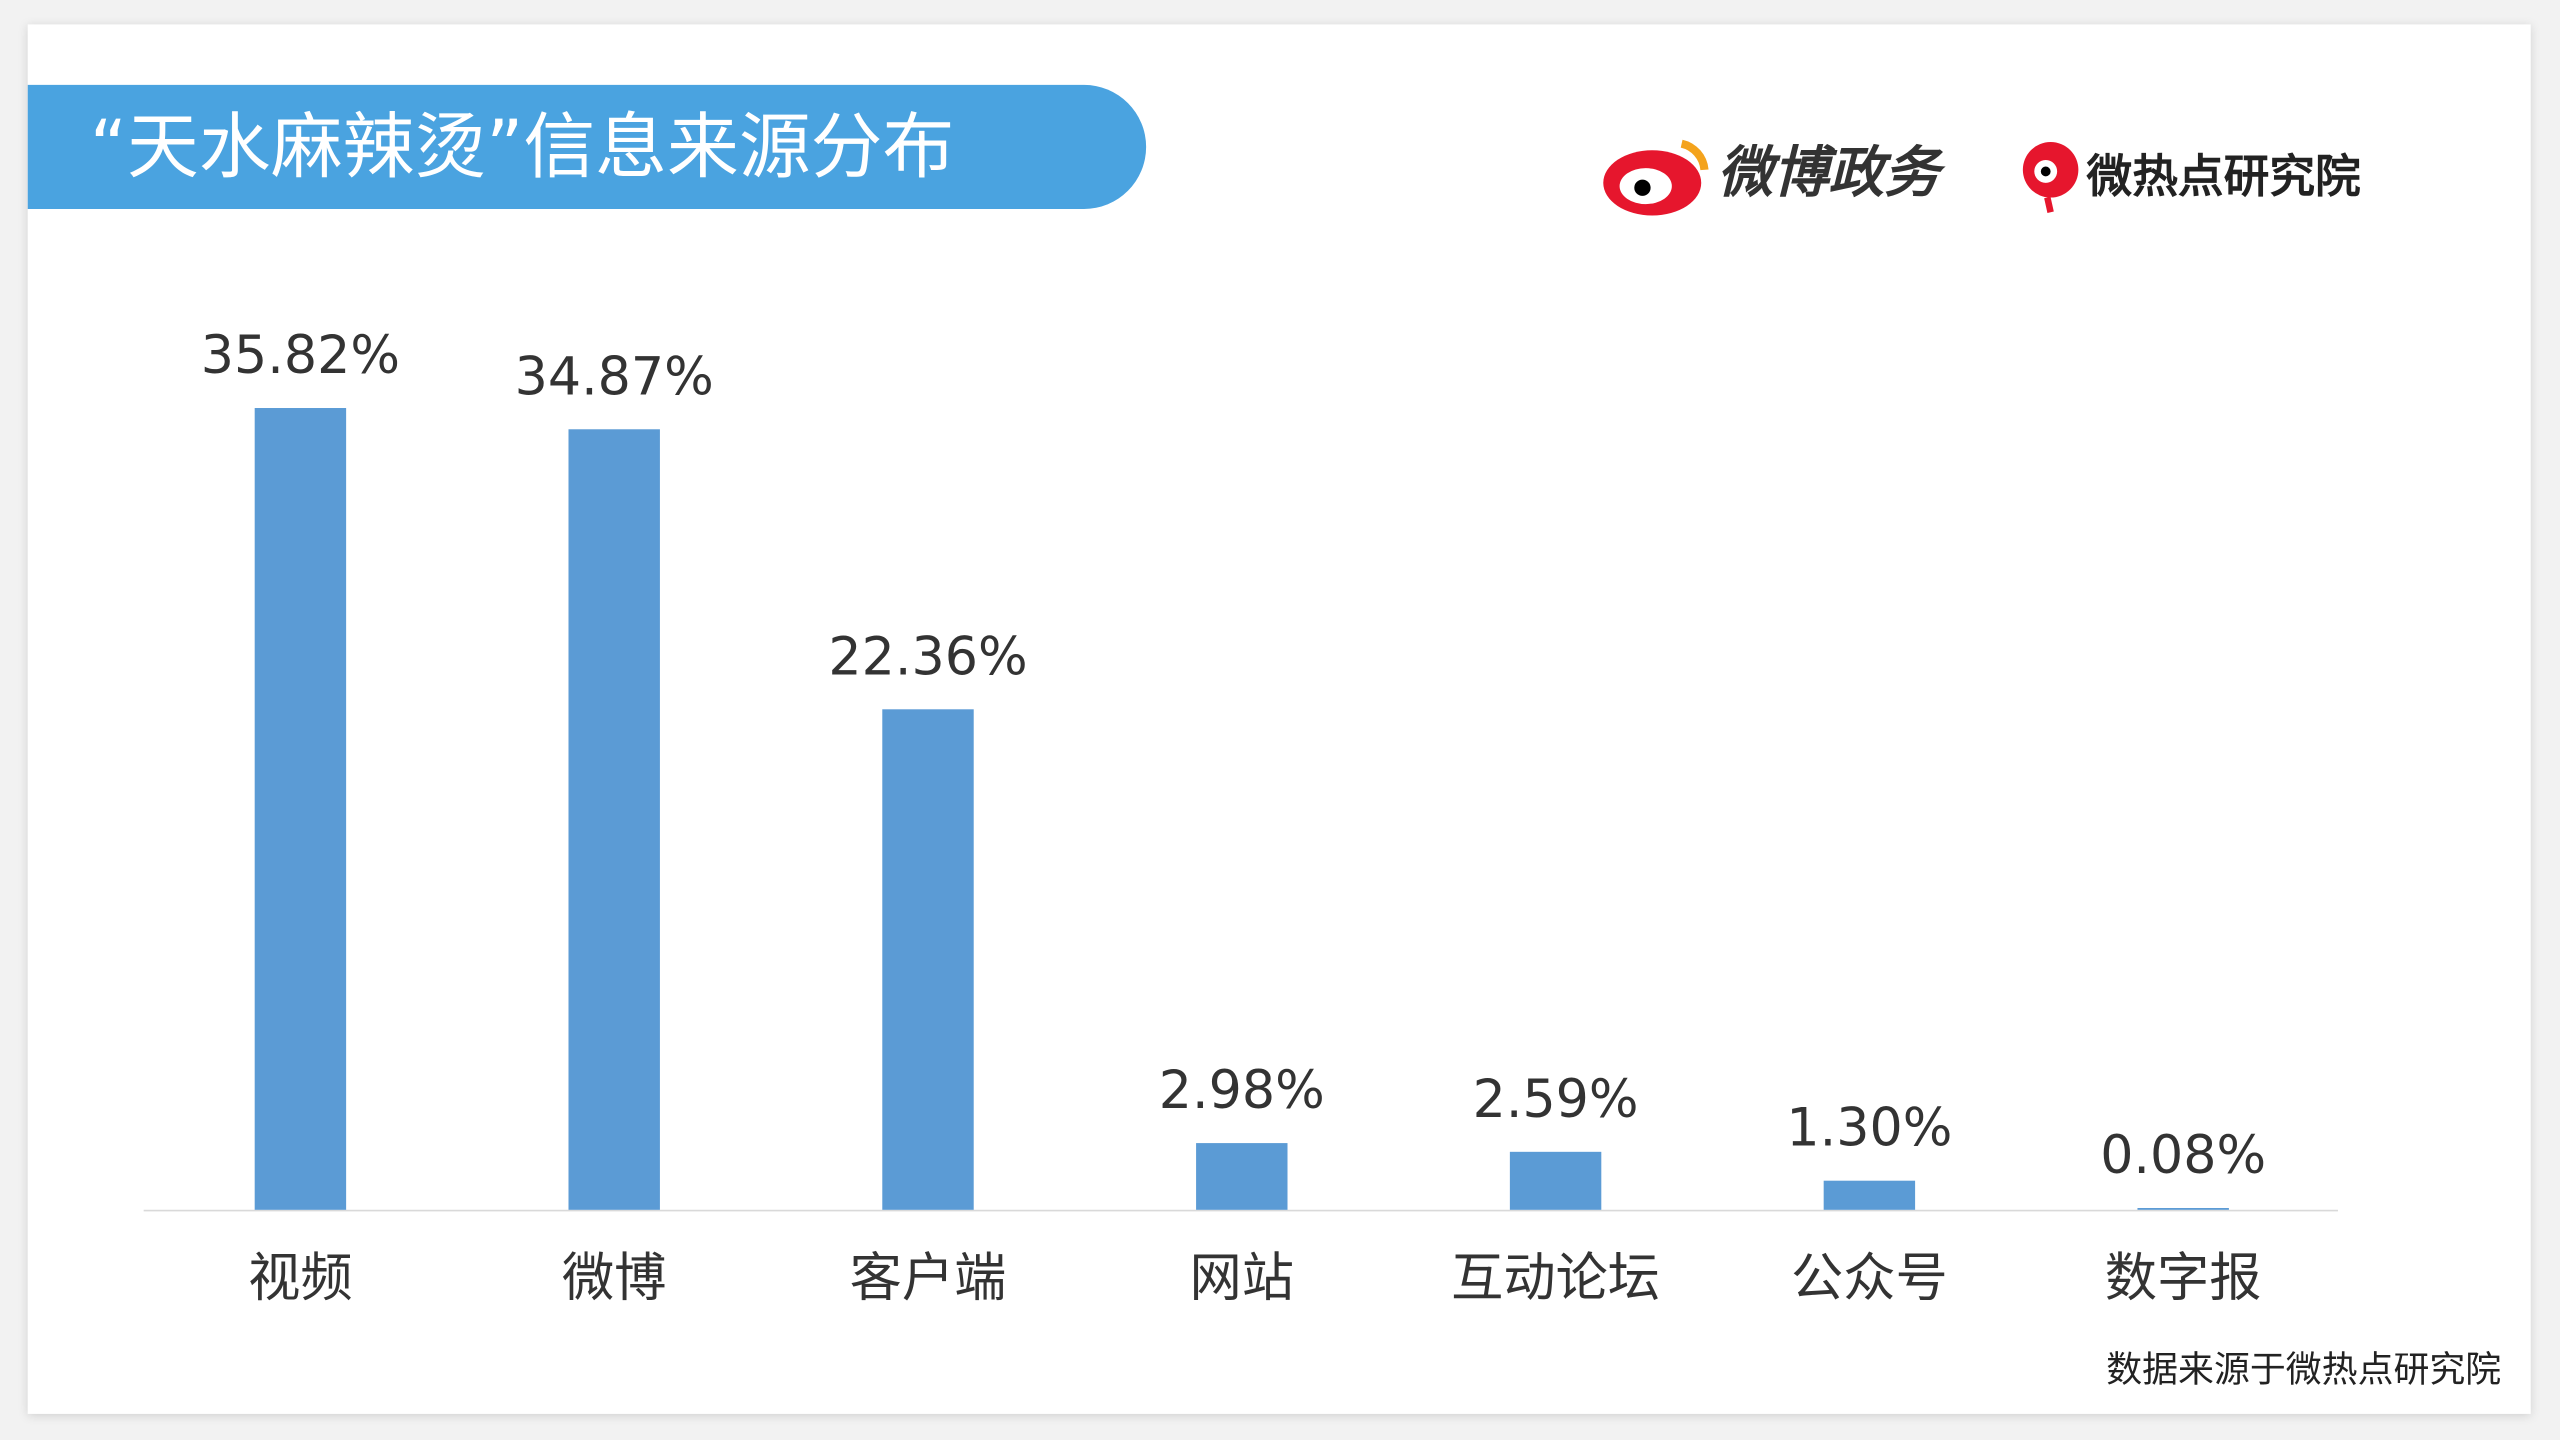 The height and width of the screenshot is (1440, 2560). I want to click on x-tick-label: 网站, so click(1242, 1279).